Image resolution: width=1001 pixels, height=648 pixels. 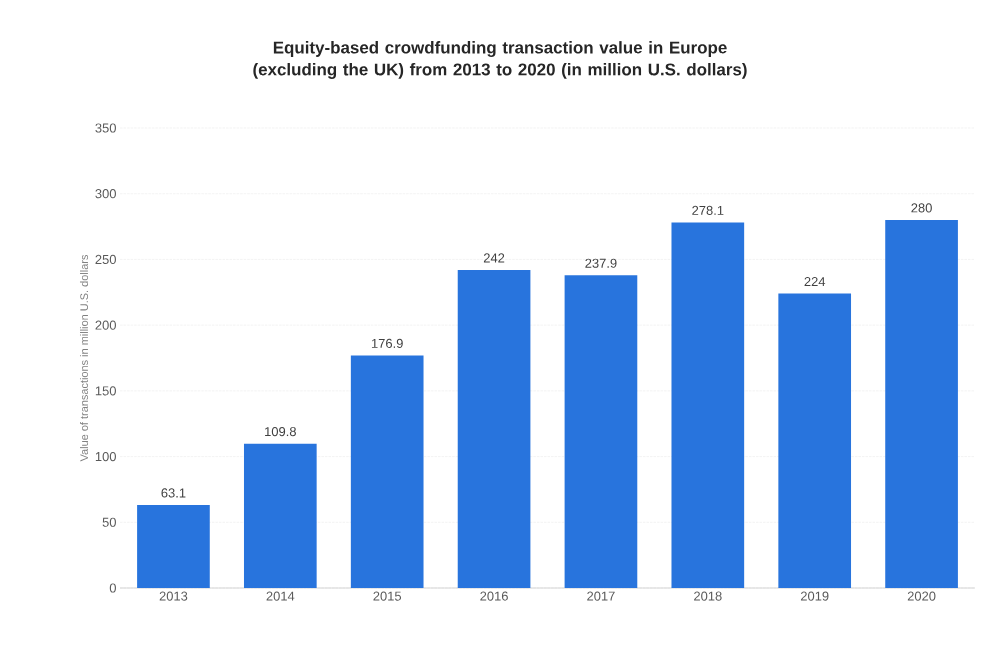 I want to click on data-label: 63.1, so click(x=173, y=493).